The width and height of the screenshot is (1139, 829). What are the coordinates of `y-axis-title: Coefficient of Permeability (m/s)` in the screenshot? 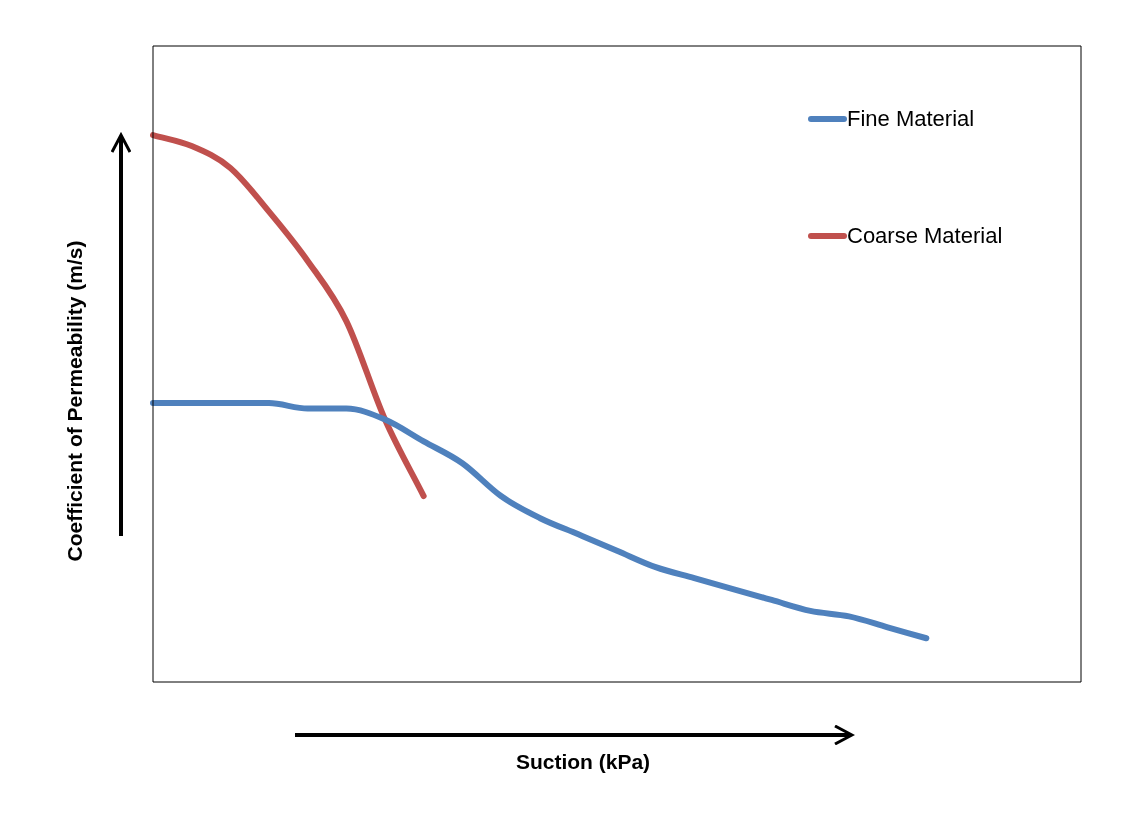 It's located at (74, 401).